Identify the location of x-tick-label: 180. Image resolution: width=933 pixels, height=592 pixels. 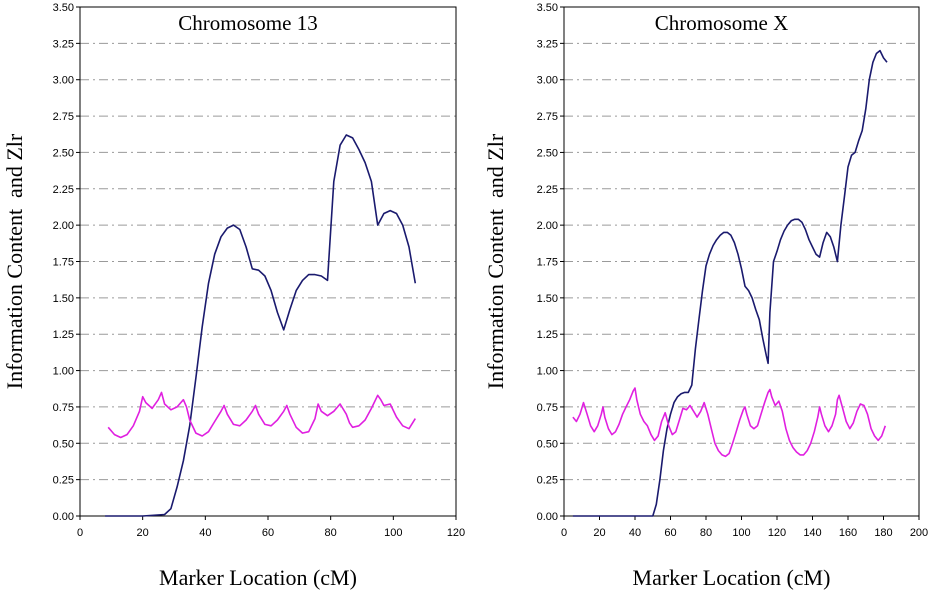
(883, 533).